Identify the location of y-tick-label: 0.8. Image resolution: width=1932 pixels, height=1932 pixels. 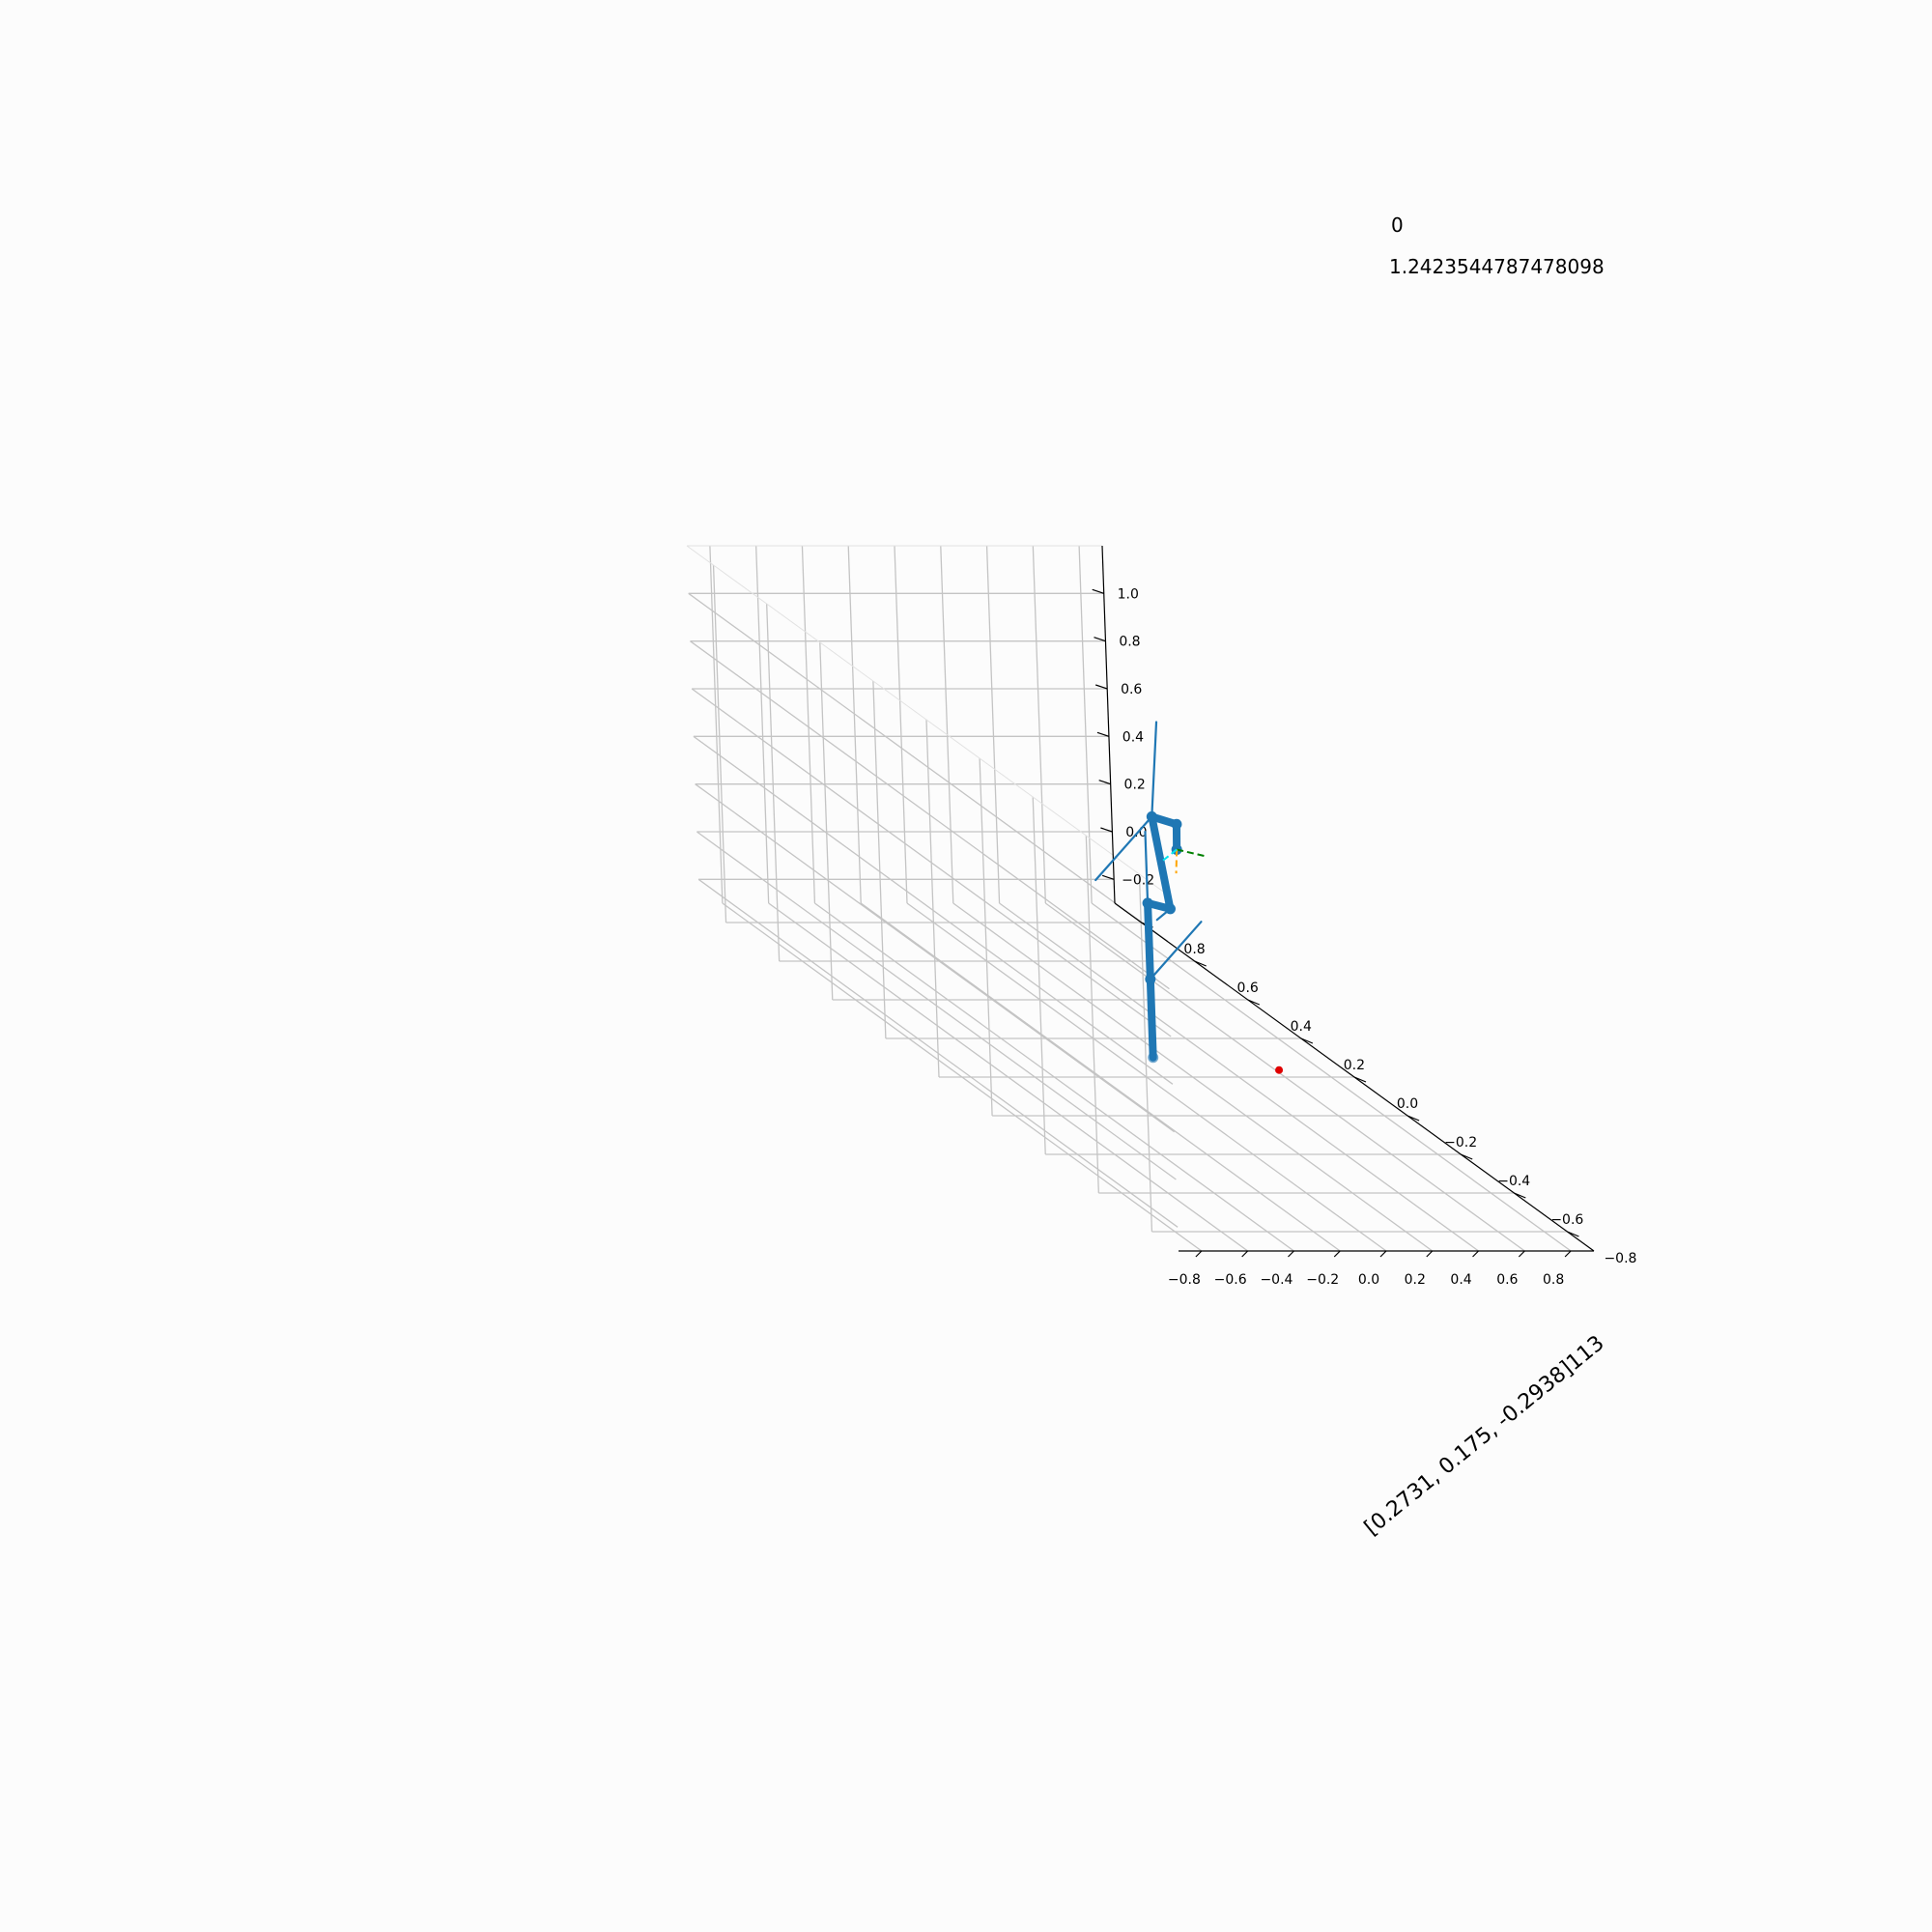
(1194, 949).